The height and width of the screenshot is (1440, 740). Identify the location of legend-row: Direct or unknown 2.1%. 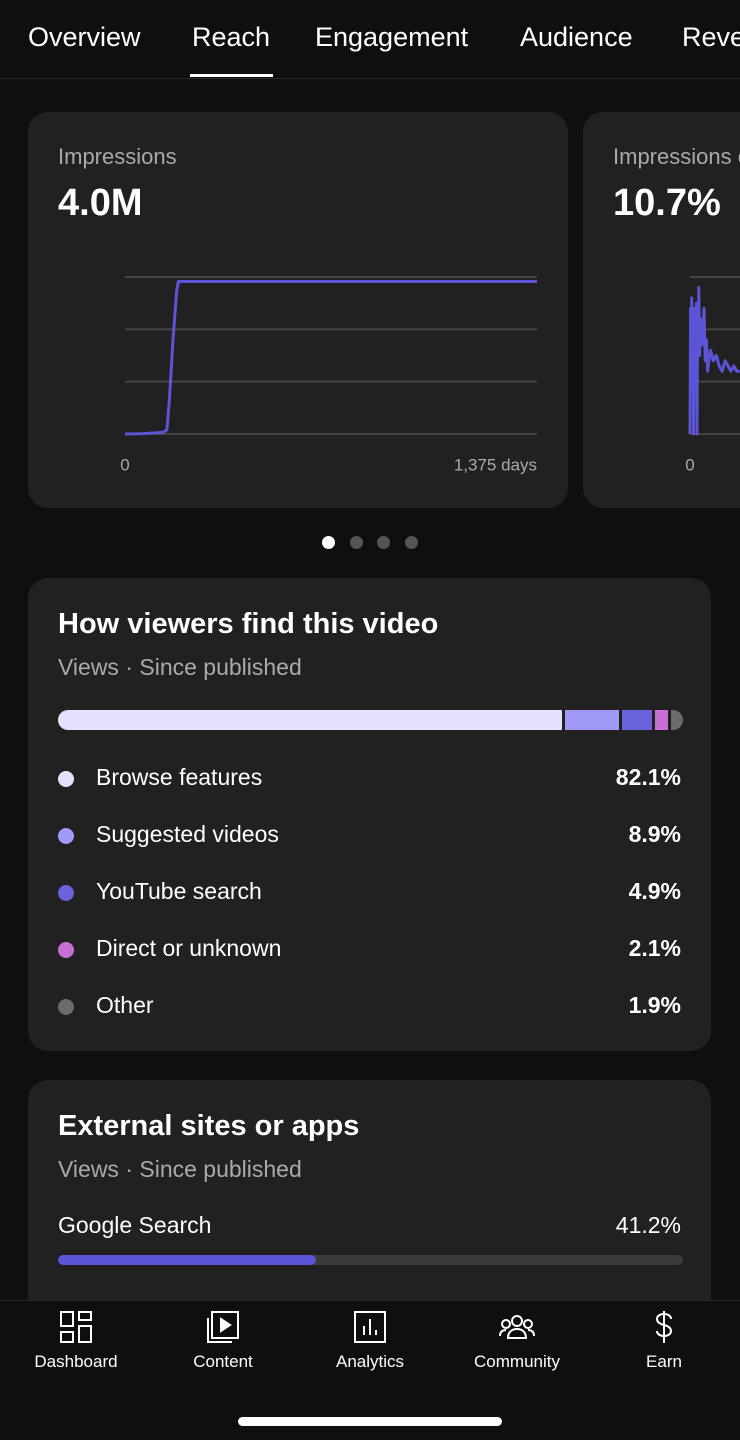
(369, 950).